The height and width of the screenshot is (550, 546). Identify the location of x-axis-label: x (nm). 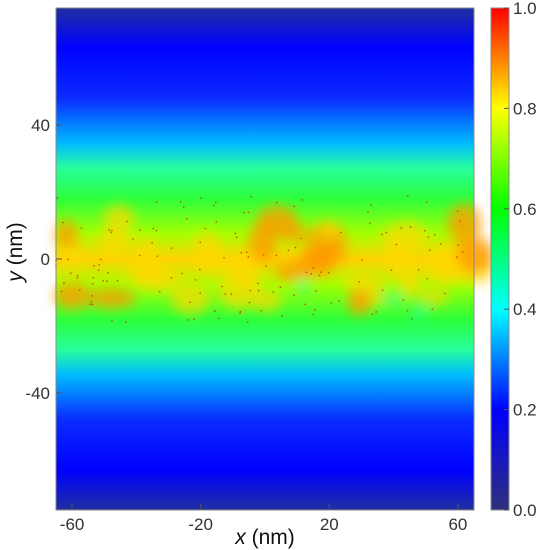
(264, 537).